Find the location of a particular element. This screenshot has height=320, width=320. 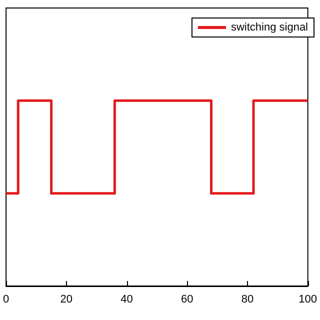

x-tick-label: 100 is located at coordinates (308, 300).